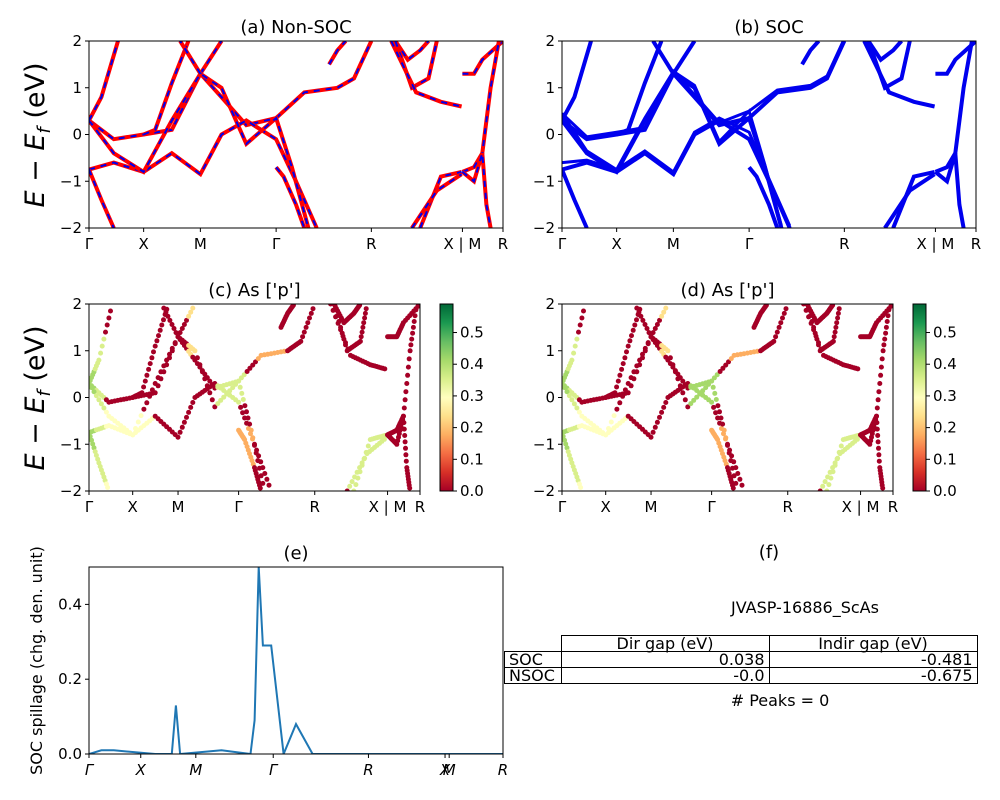  Describe the element at coordinates (254, 290) in the screenshot. I see `panel-title-c: (c) As ['p']` at that location.